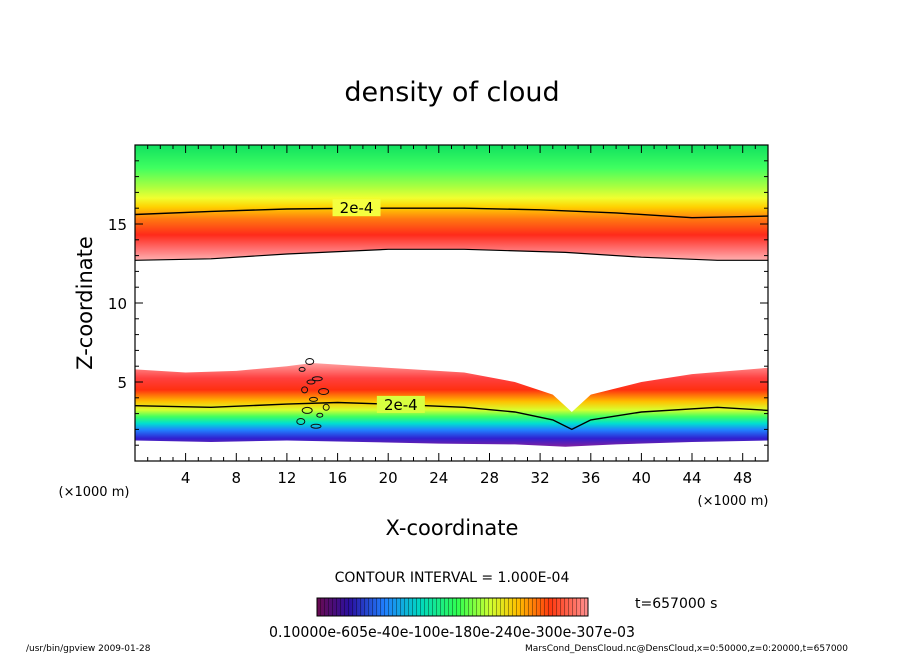 The image size is (904, 654). What do you see at coordinates (452, 528) in the screenshot?
I see `x-axis-label: X-coordinate` at bounding box center [452, 528].